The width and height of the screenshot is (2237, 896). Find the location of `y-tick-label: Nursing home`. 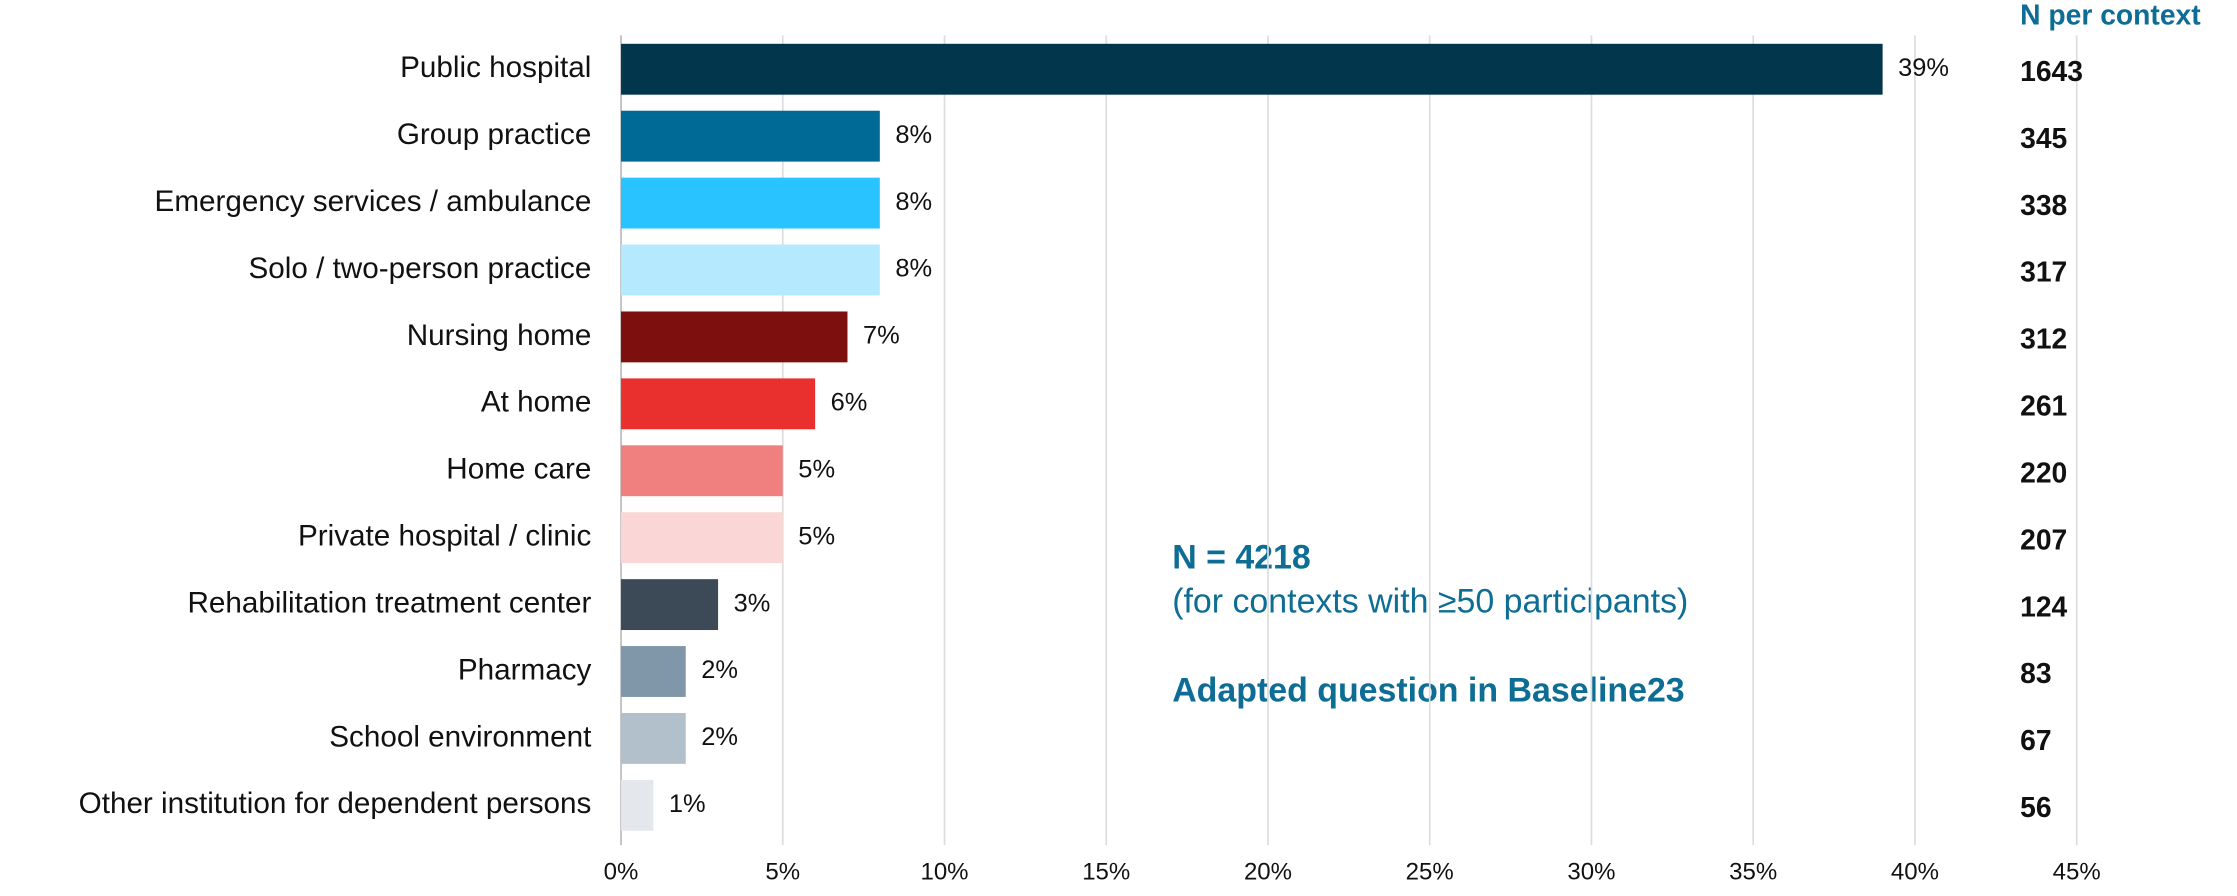

y-tick-label: Nursing home is located at coordinates (499, 335).